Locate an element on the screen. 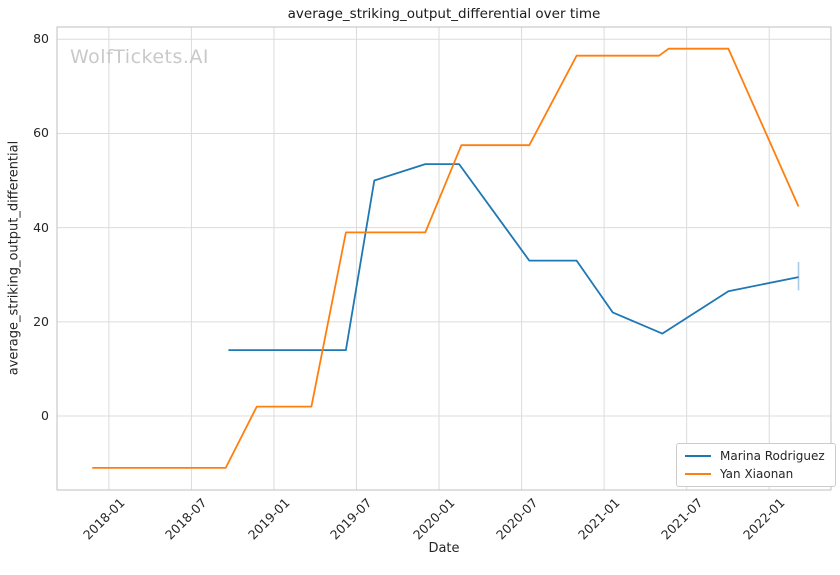  y-tick-label-20: 20 is located at coordinates (41, 321).